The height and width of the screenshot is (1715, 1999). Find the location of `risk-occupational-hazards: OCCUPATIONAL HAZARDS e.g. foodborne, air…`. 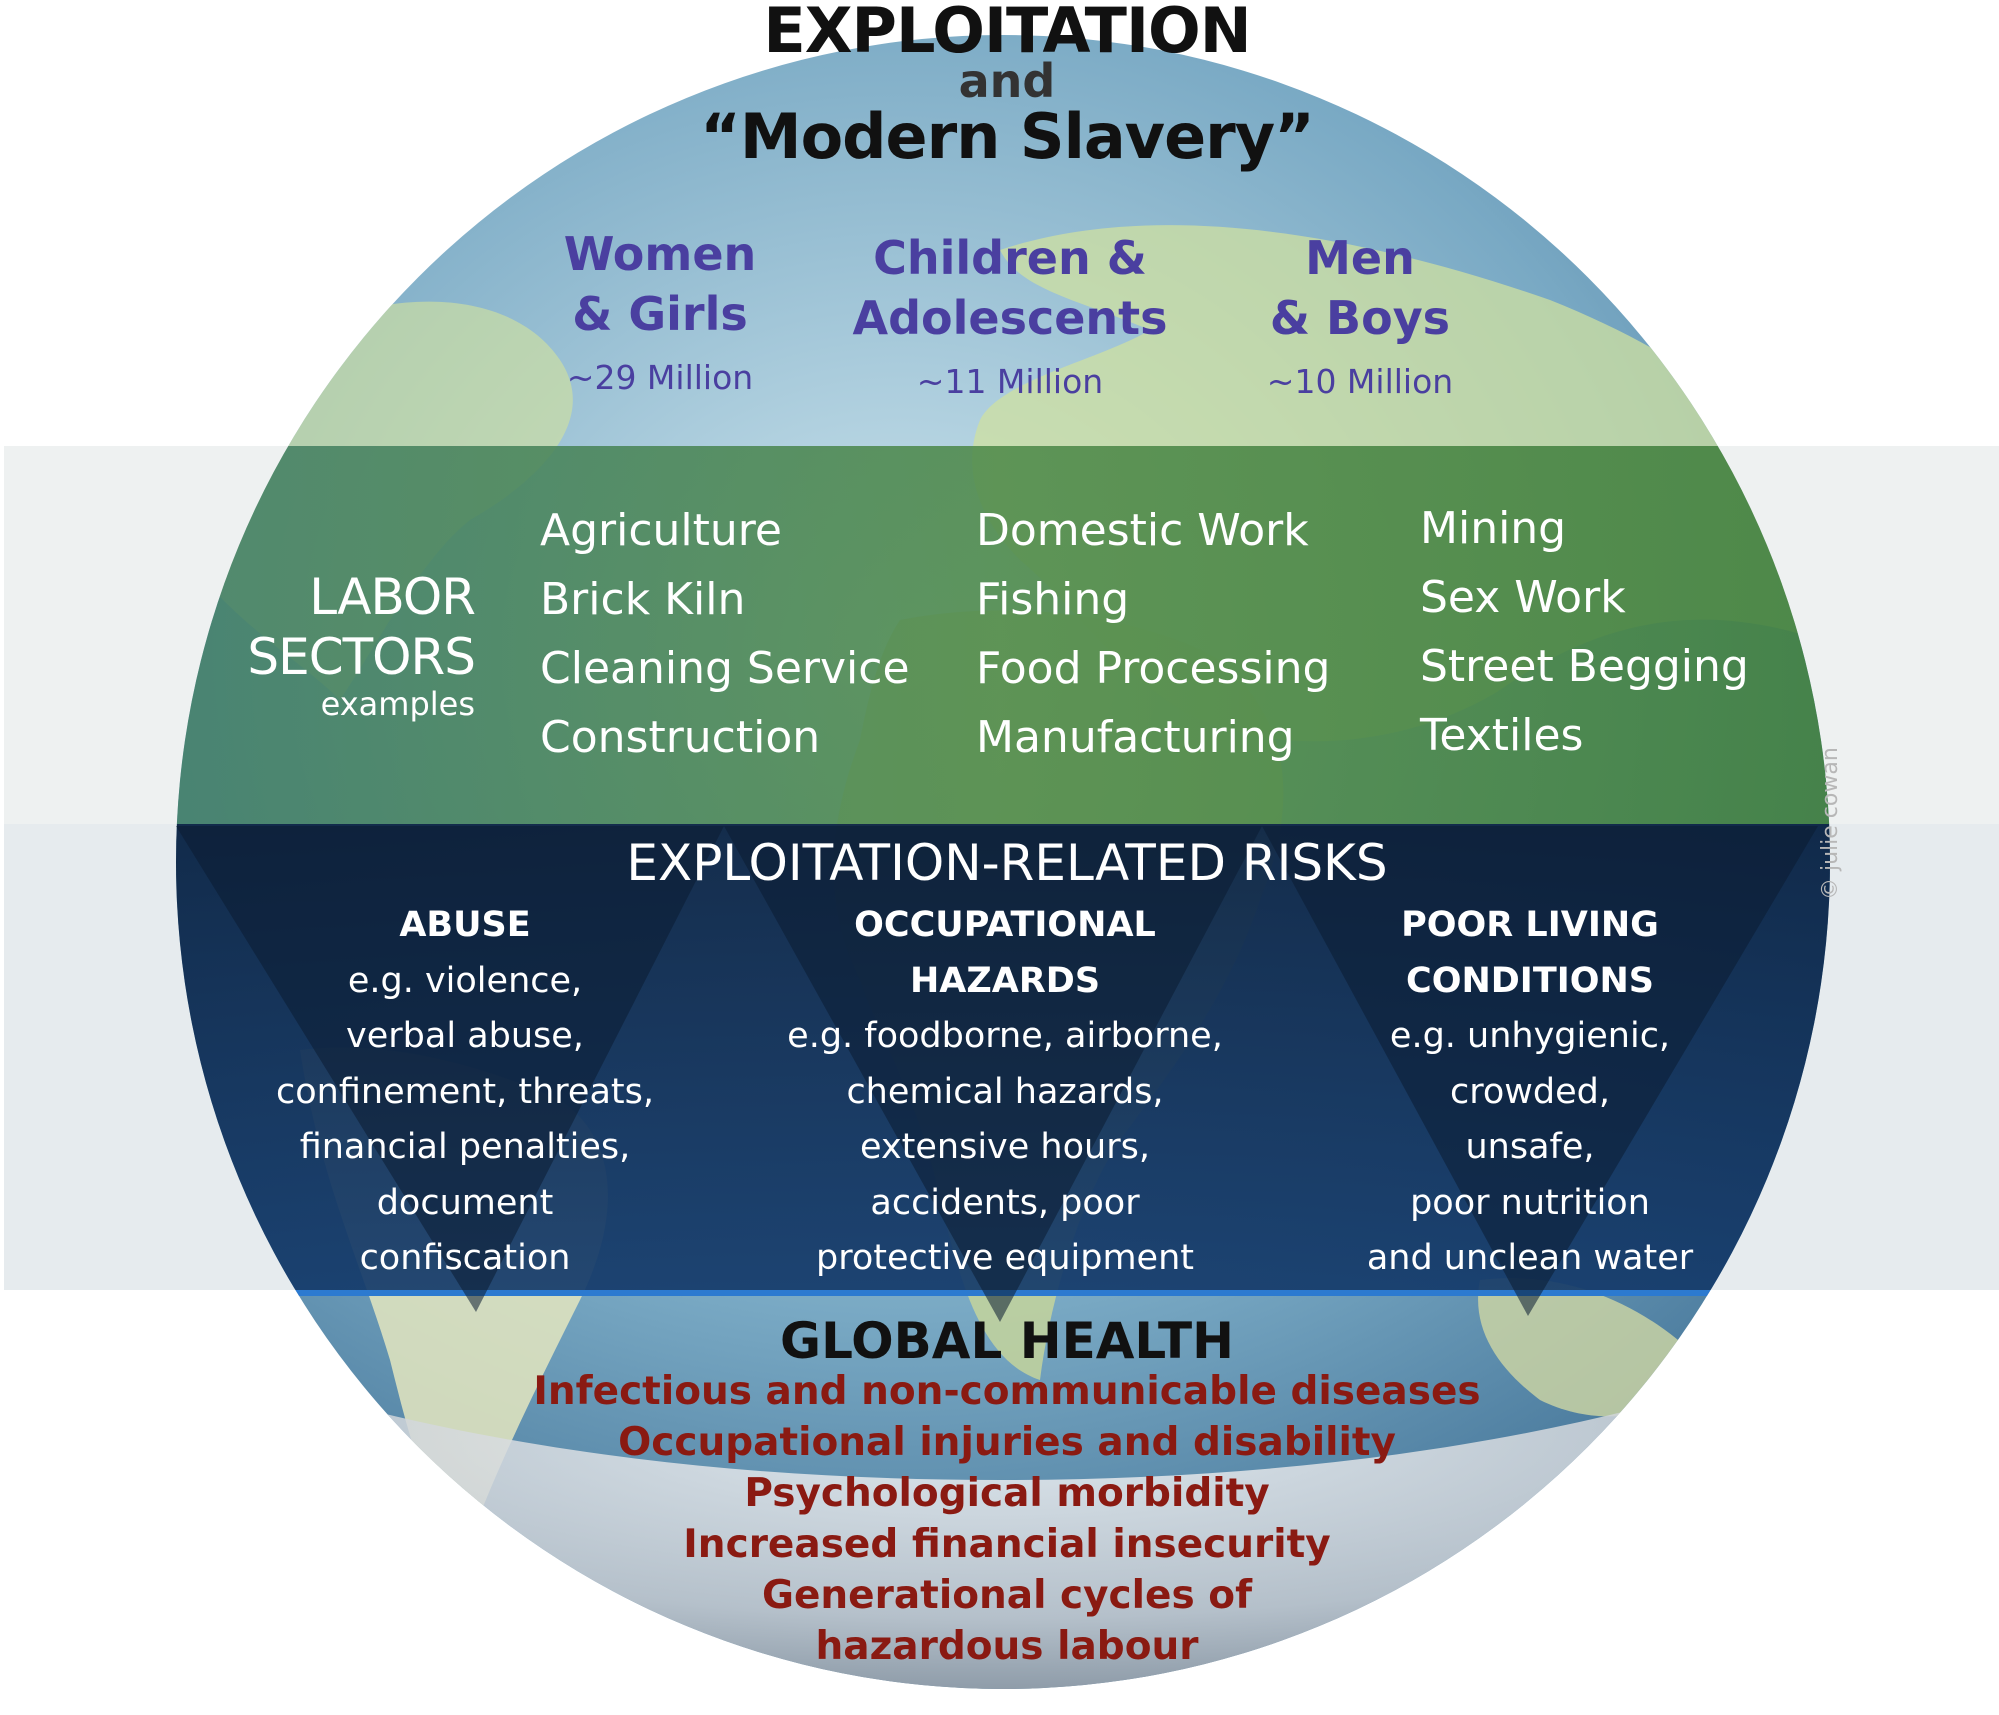

risk-occupational-hazards: OCCUPATIONAL HAZARDS e.g. foodborne, air… is located at coordinates (1005, 1092).